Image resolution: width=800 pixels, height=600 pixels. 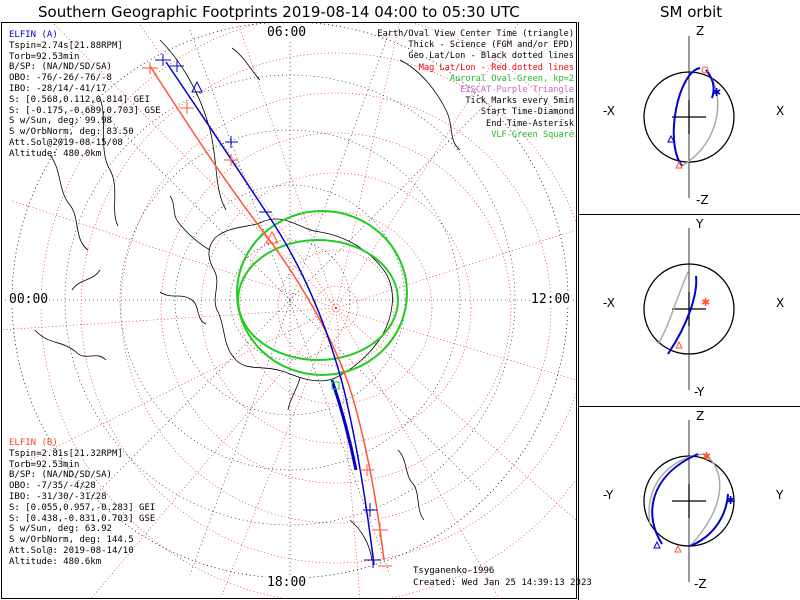 I want to click on hour-label-left: 00:00, so click(x=29, y=299).